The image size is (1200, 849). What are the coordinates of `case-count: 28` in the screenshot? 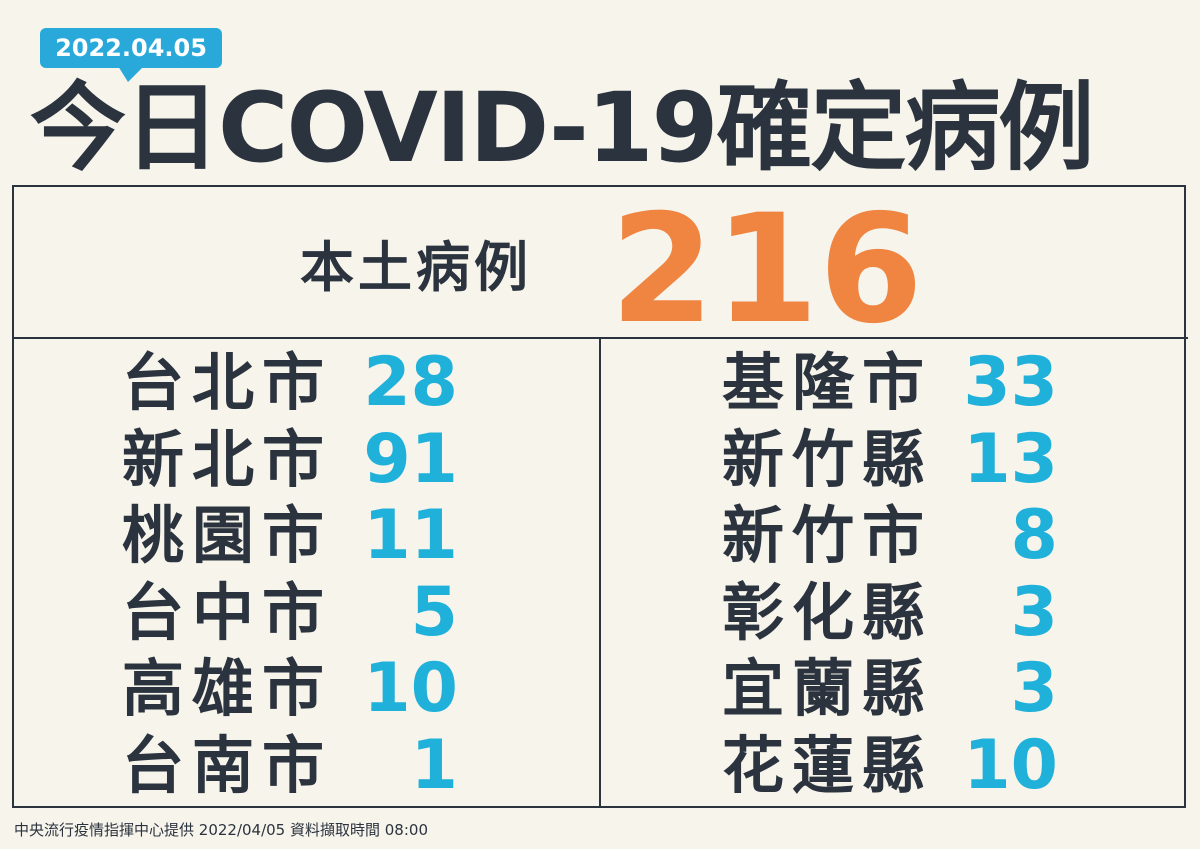 It's located at (410, 382).